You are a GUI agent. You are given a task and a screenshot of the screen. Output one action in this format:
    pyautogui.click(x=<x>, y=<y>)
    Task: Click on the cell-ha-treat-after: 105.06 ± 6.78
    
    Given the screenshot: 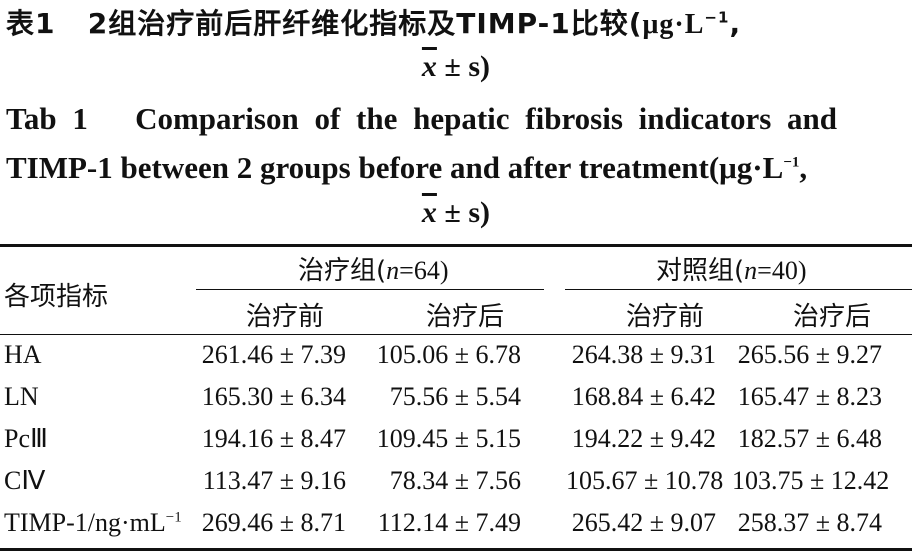 What is the action you would take?
    pyautogui.click(x=448, y=354)
    